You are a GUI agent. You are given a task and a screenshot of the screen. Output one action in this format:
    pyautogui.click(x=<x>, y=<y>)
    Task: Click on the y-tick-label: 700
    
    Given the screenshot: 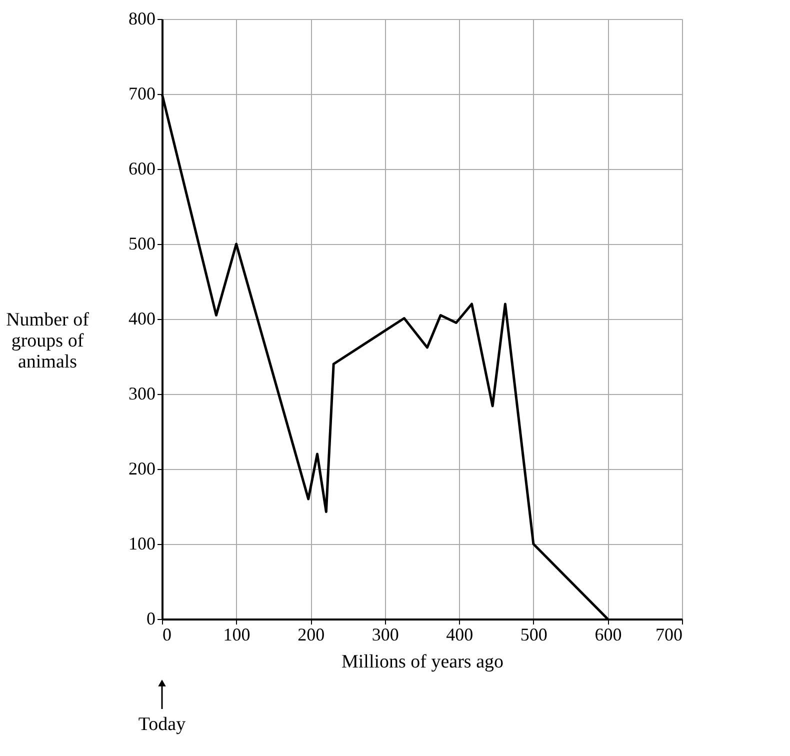 What is the action you would take?
    pyautogui.click(x=142, y=94)
    